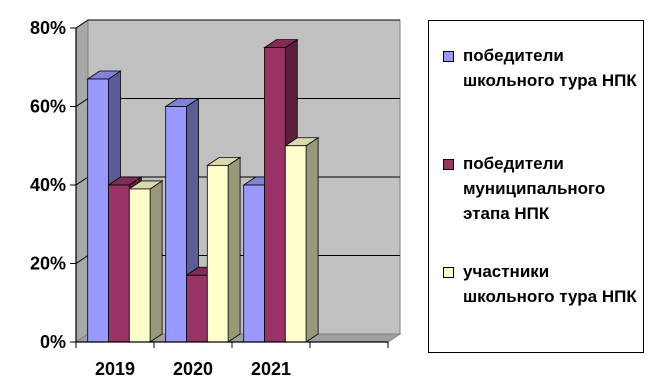 The width and height of the screenshot is (648, 386). I want to click on x-tick-label: 2021, so click(271, 369).